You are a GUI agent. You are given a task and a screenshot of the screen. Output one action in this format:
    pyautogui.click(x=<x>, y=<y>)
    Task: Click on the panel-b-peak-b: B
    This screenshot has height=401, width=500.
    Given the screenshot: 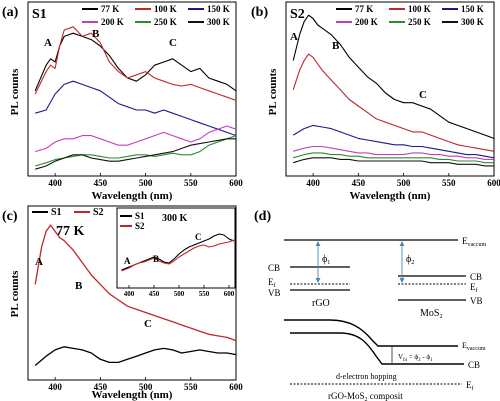 What is the action you would take?
    pyautogui.click(x=336, y=46)
    